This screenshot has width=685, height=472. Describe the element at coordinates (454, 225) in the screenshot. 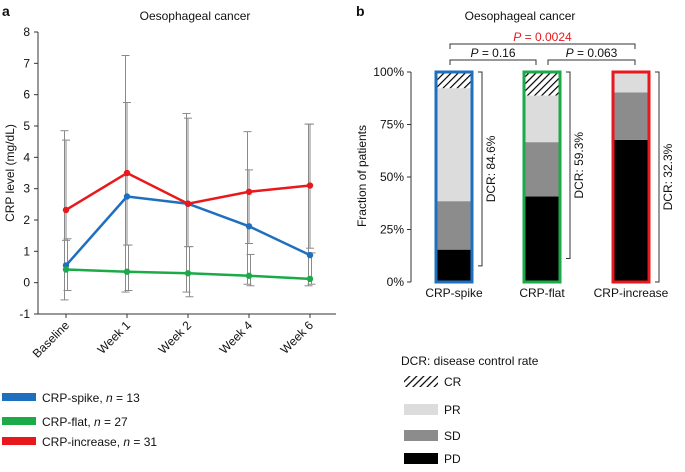

I see `bar-crp-spike-sd` at that location.